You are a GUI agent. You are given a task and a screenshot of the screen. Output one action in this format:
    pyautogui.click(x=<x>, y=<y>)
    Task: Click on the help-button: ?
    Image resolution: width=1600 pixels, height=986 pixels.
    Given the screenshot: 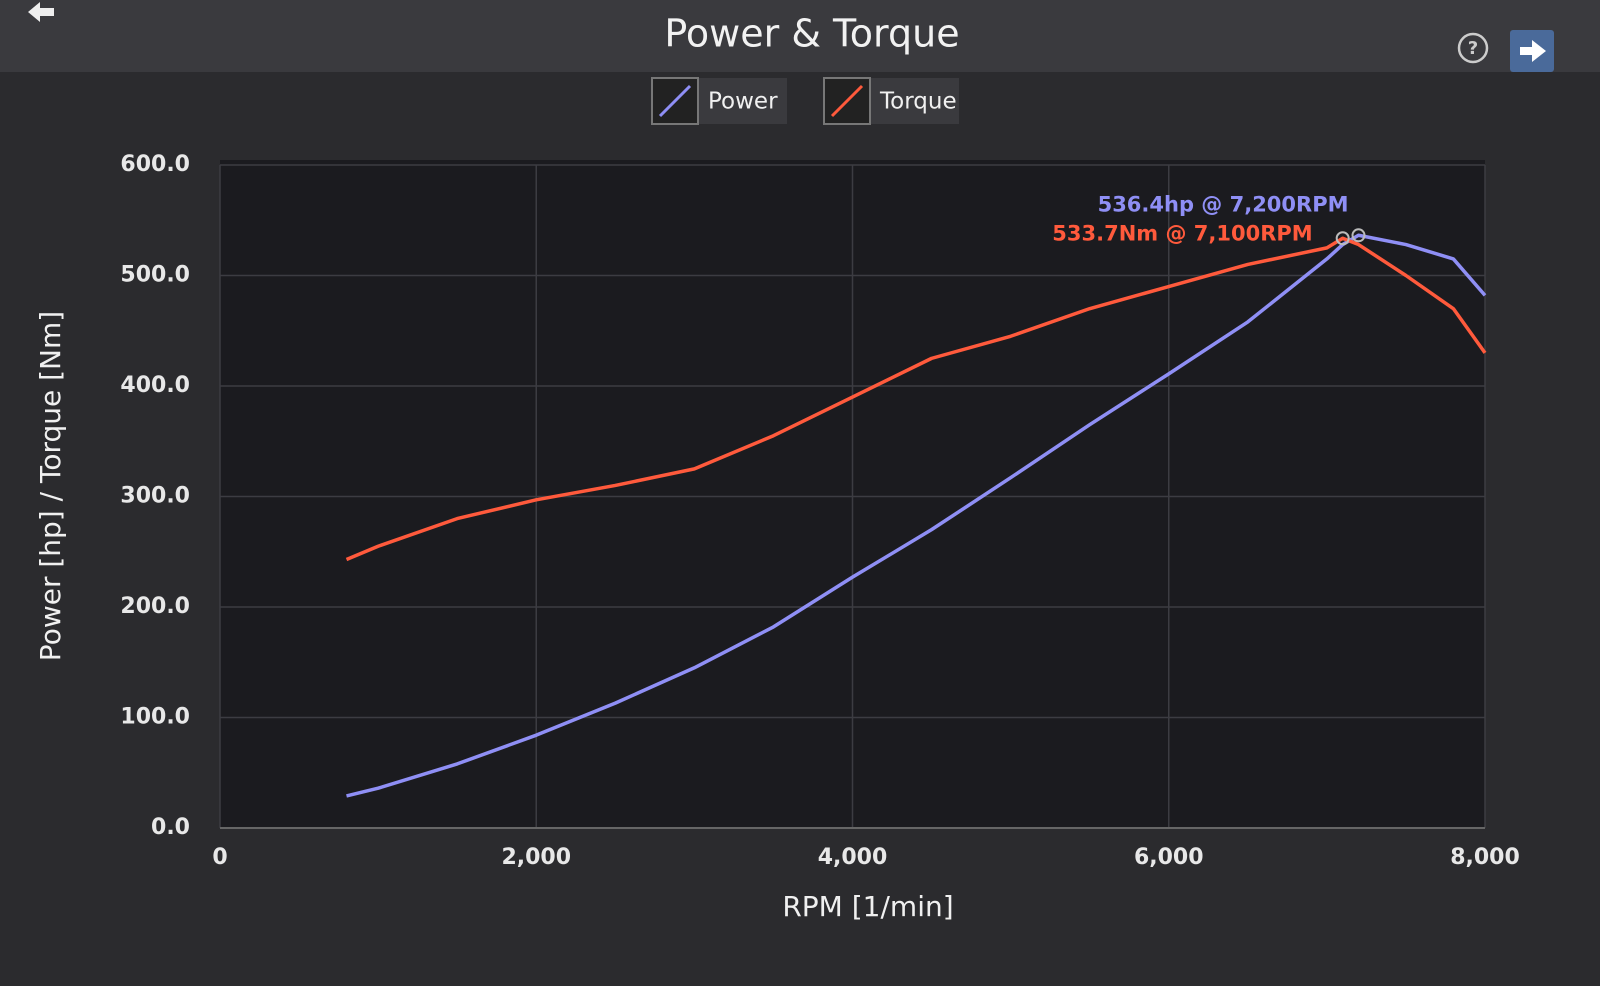 What is the action you would take?
    pyautogui.click(x=1473, y=48)
    